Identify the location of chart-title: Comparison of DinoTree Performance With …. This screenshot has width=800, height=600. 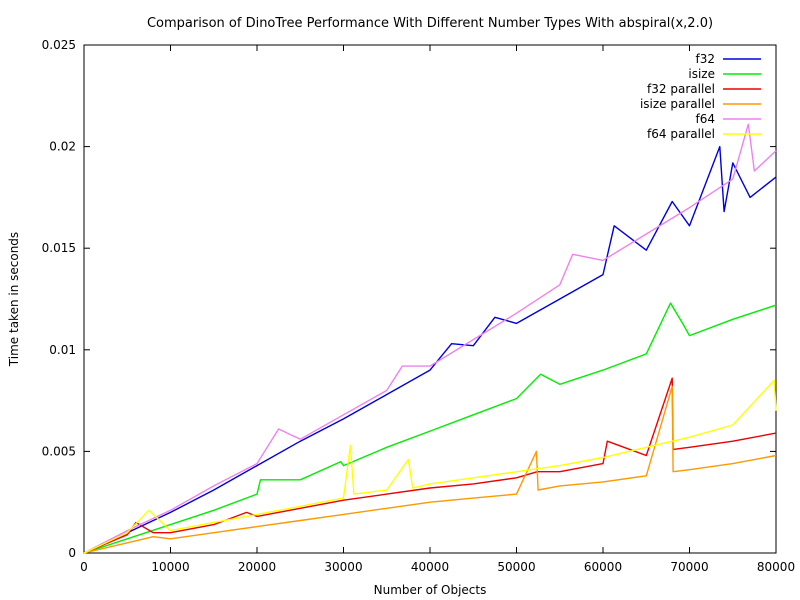
(430, 23).